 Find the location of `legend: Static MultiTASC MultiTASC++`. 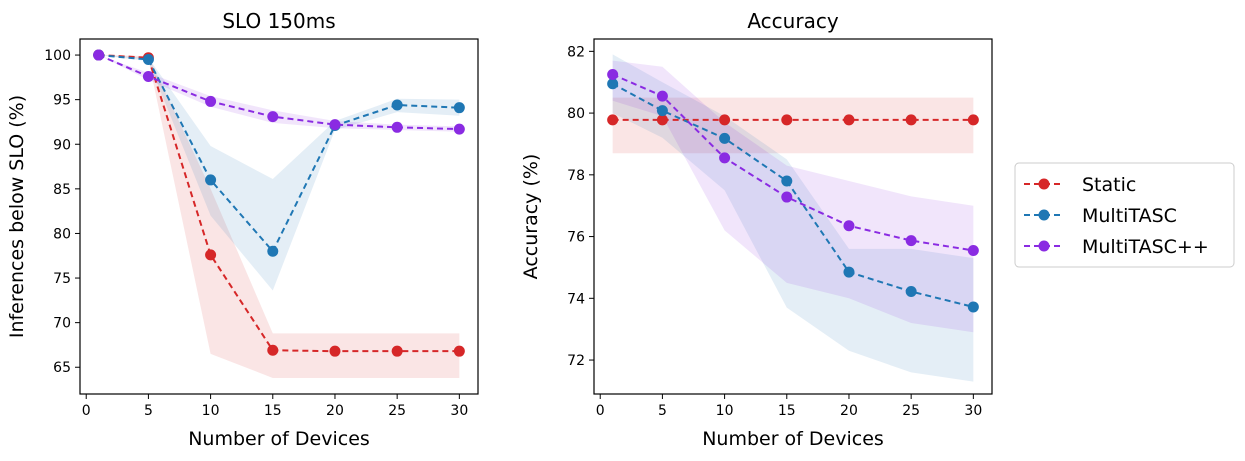

legend: Static MultiTASC MultiTASC++ is located at coordinates (1124, 215).